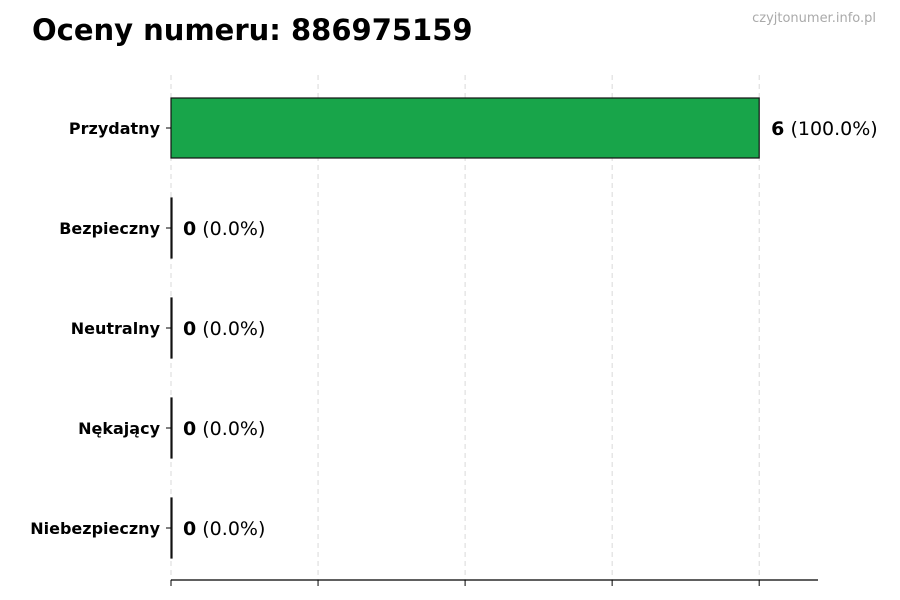  Describe the element at coordinates (171, 528) in the screenshot. I see `bar-niebezpieczny` at that location.